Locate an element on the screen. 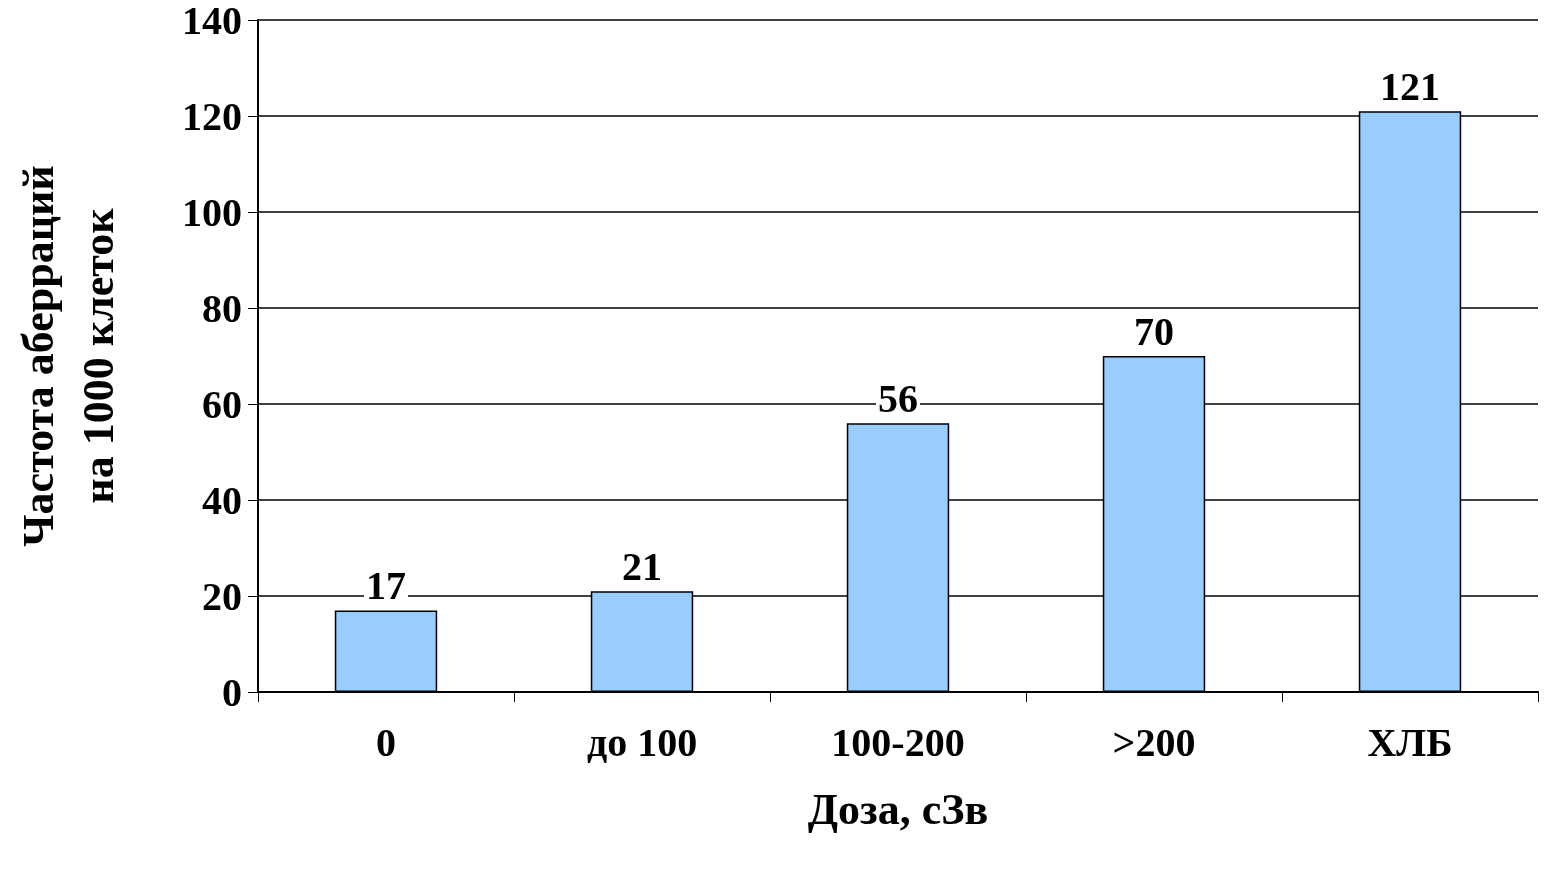 The height and width of the screenshot is (872, 1568). x-tick-label: >200 is located at coordinates (1154, 742).